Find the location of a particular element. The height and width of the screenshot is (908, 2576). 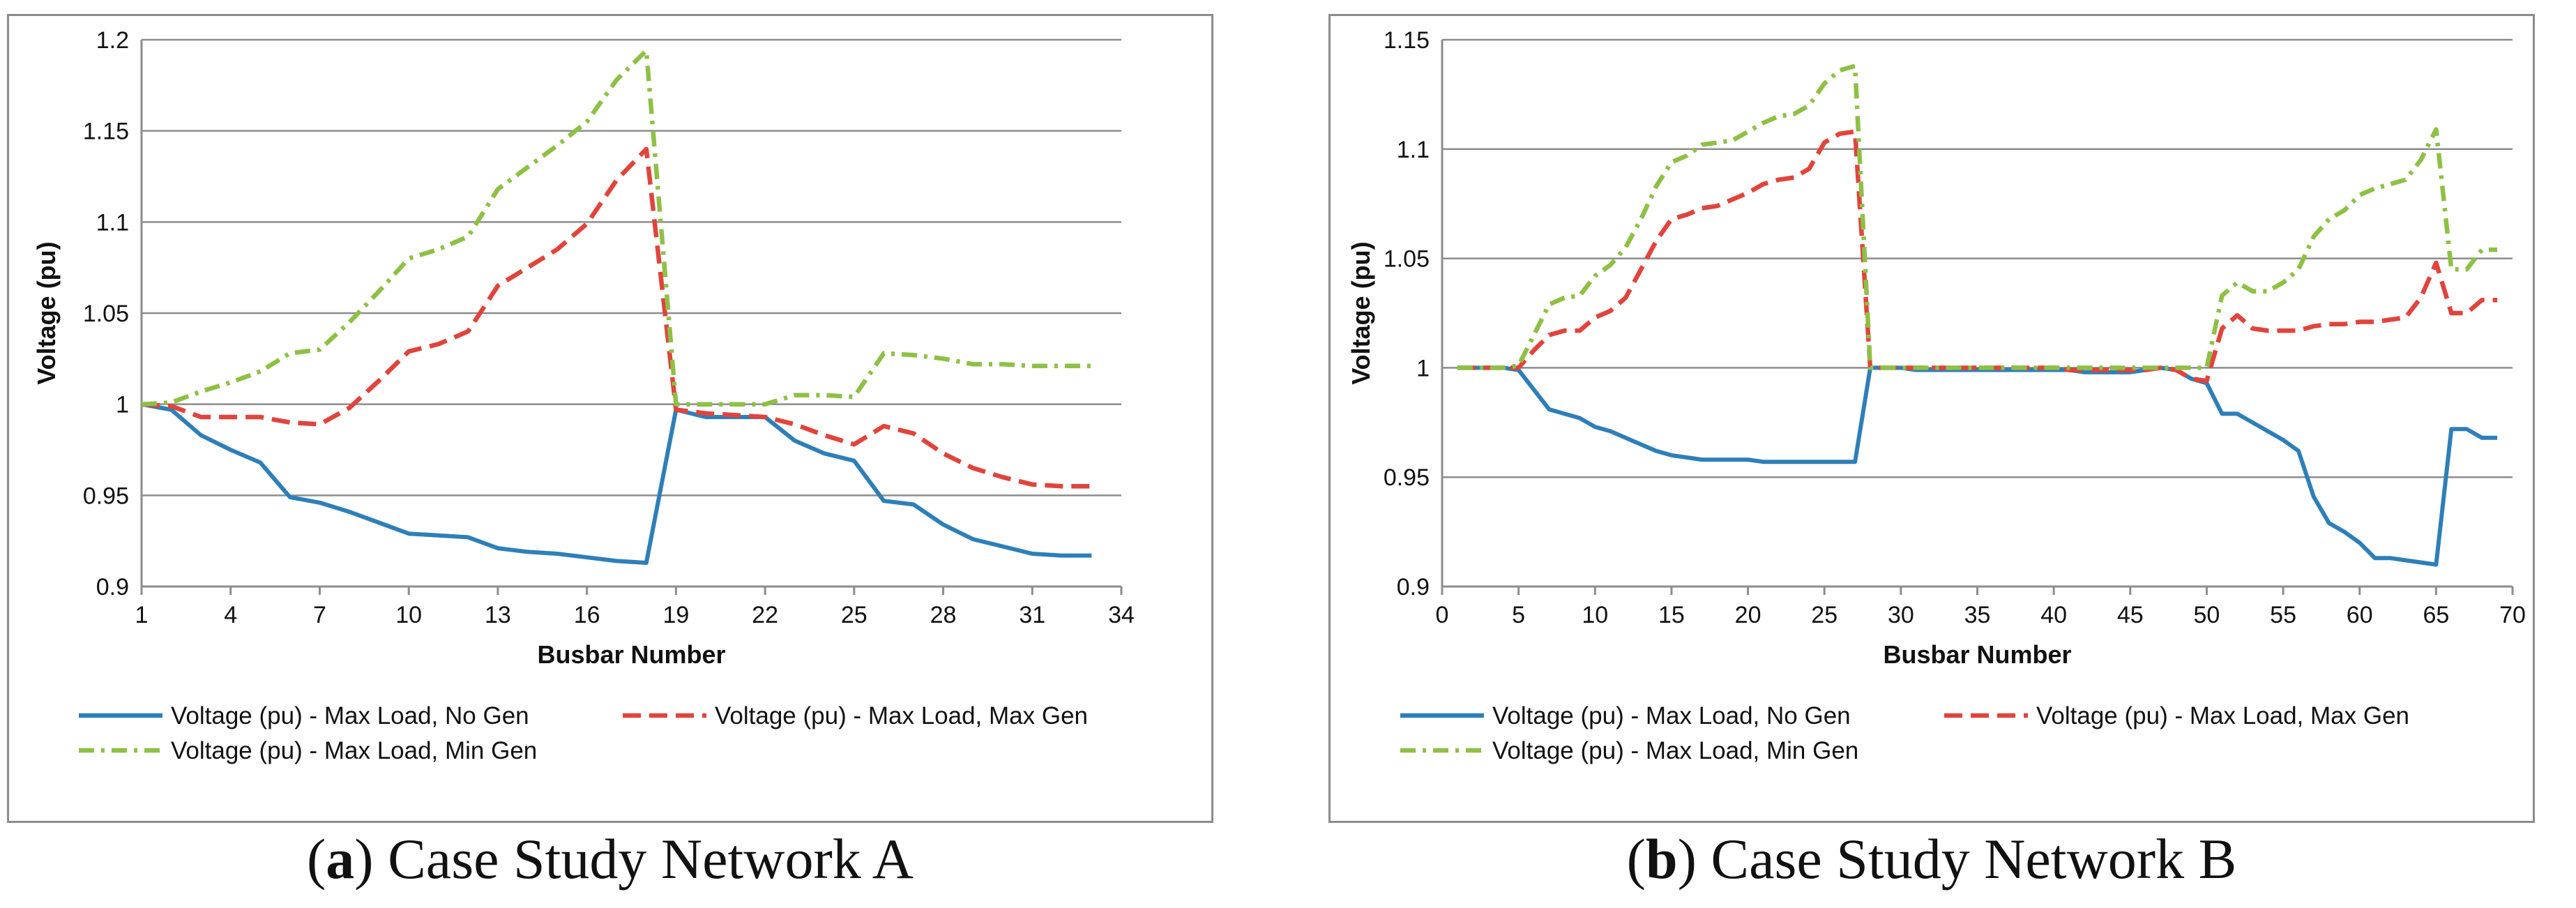

chart-0-ylabel: Voltage (pu) is located at coordinates (46, 312).